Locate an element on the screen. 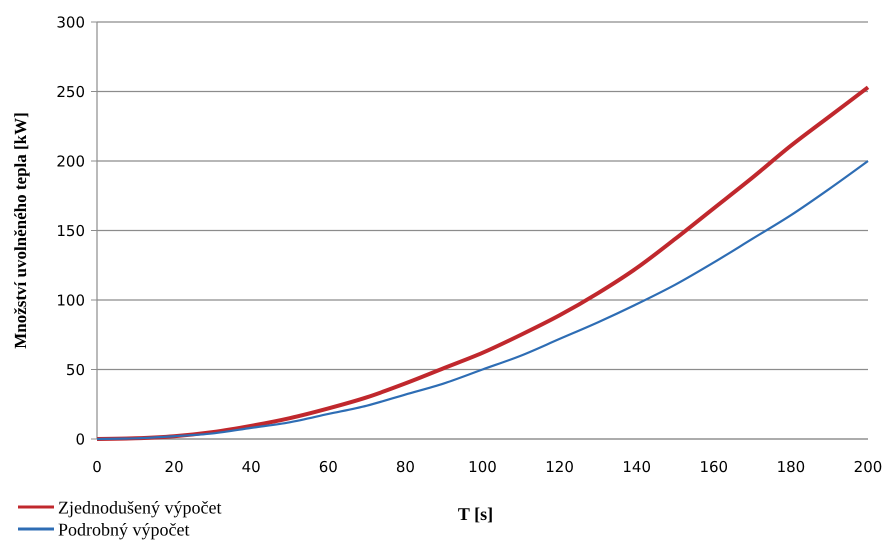  x-tick-label: 80 is located at coordinates (405, 467).